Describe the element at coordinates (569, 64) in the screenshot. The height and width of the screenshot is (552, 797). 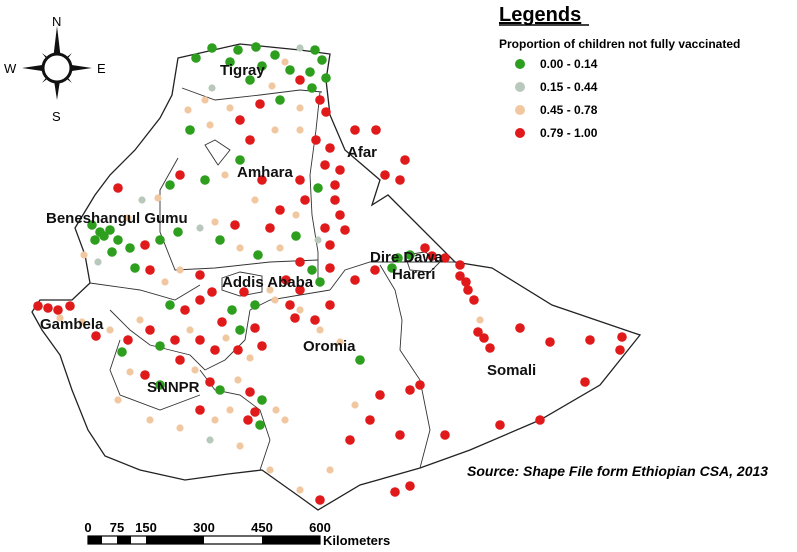
I see `legend-label: 0.00 - 0.14` at that location.